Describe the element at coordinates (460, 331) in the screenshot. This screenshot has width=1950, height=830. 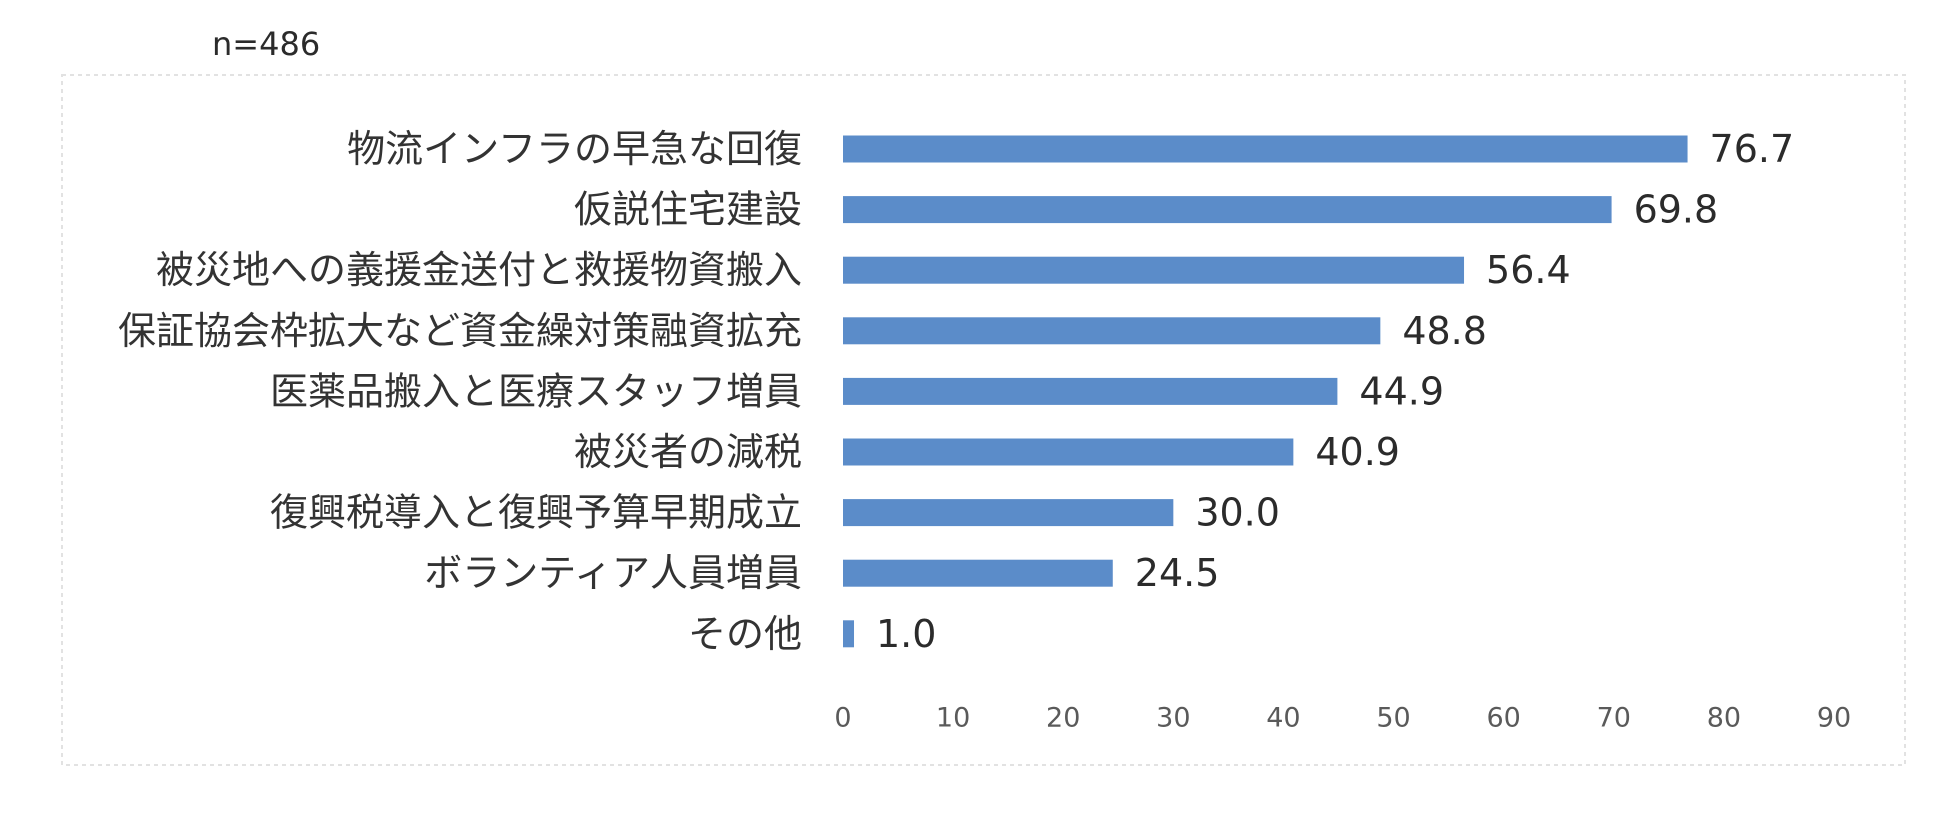
I see `category-label: 保証協会枠拡大など資金繰対策融資拡充` at that location.